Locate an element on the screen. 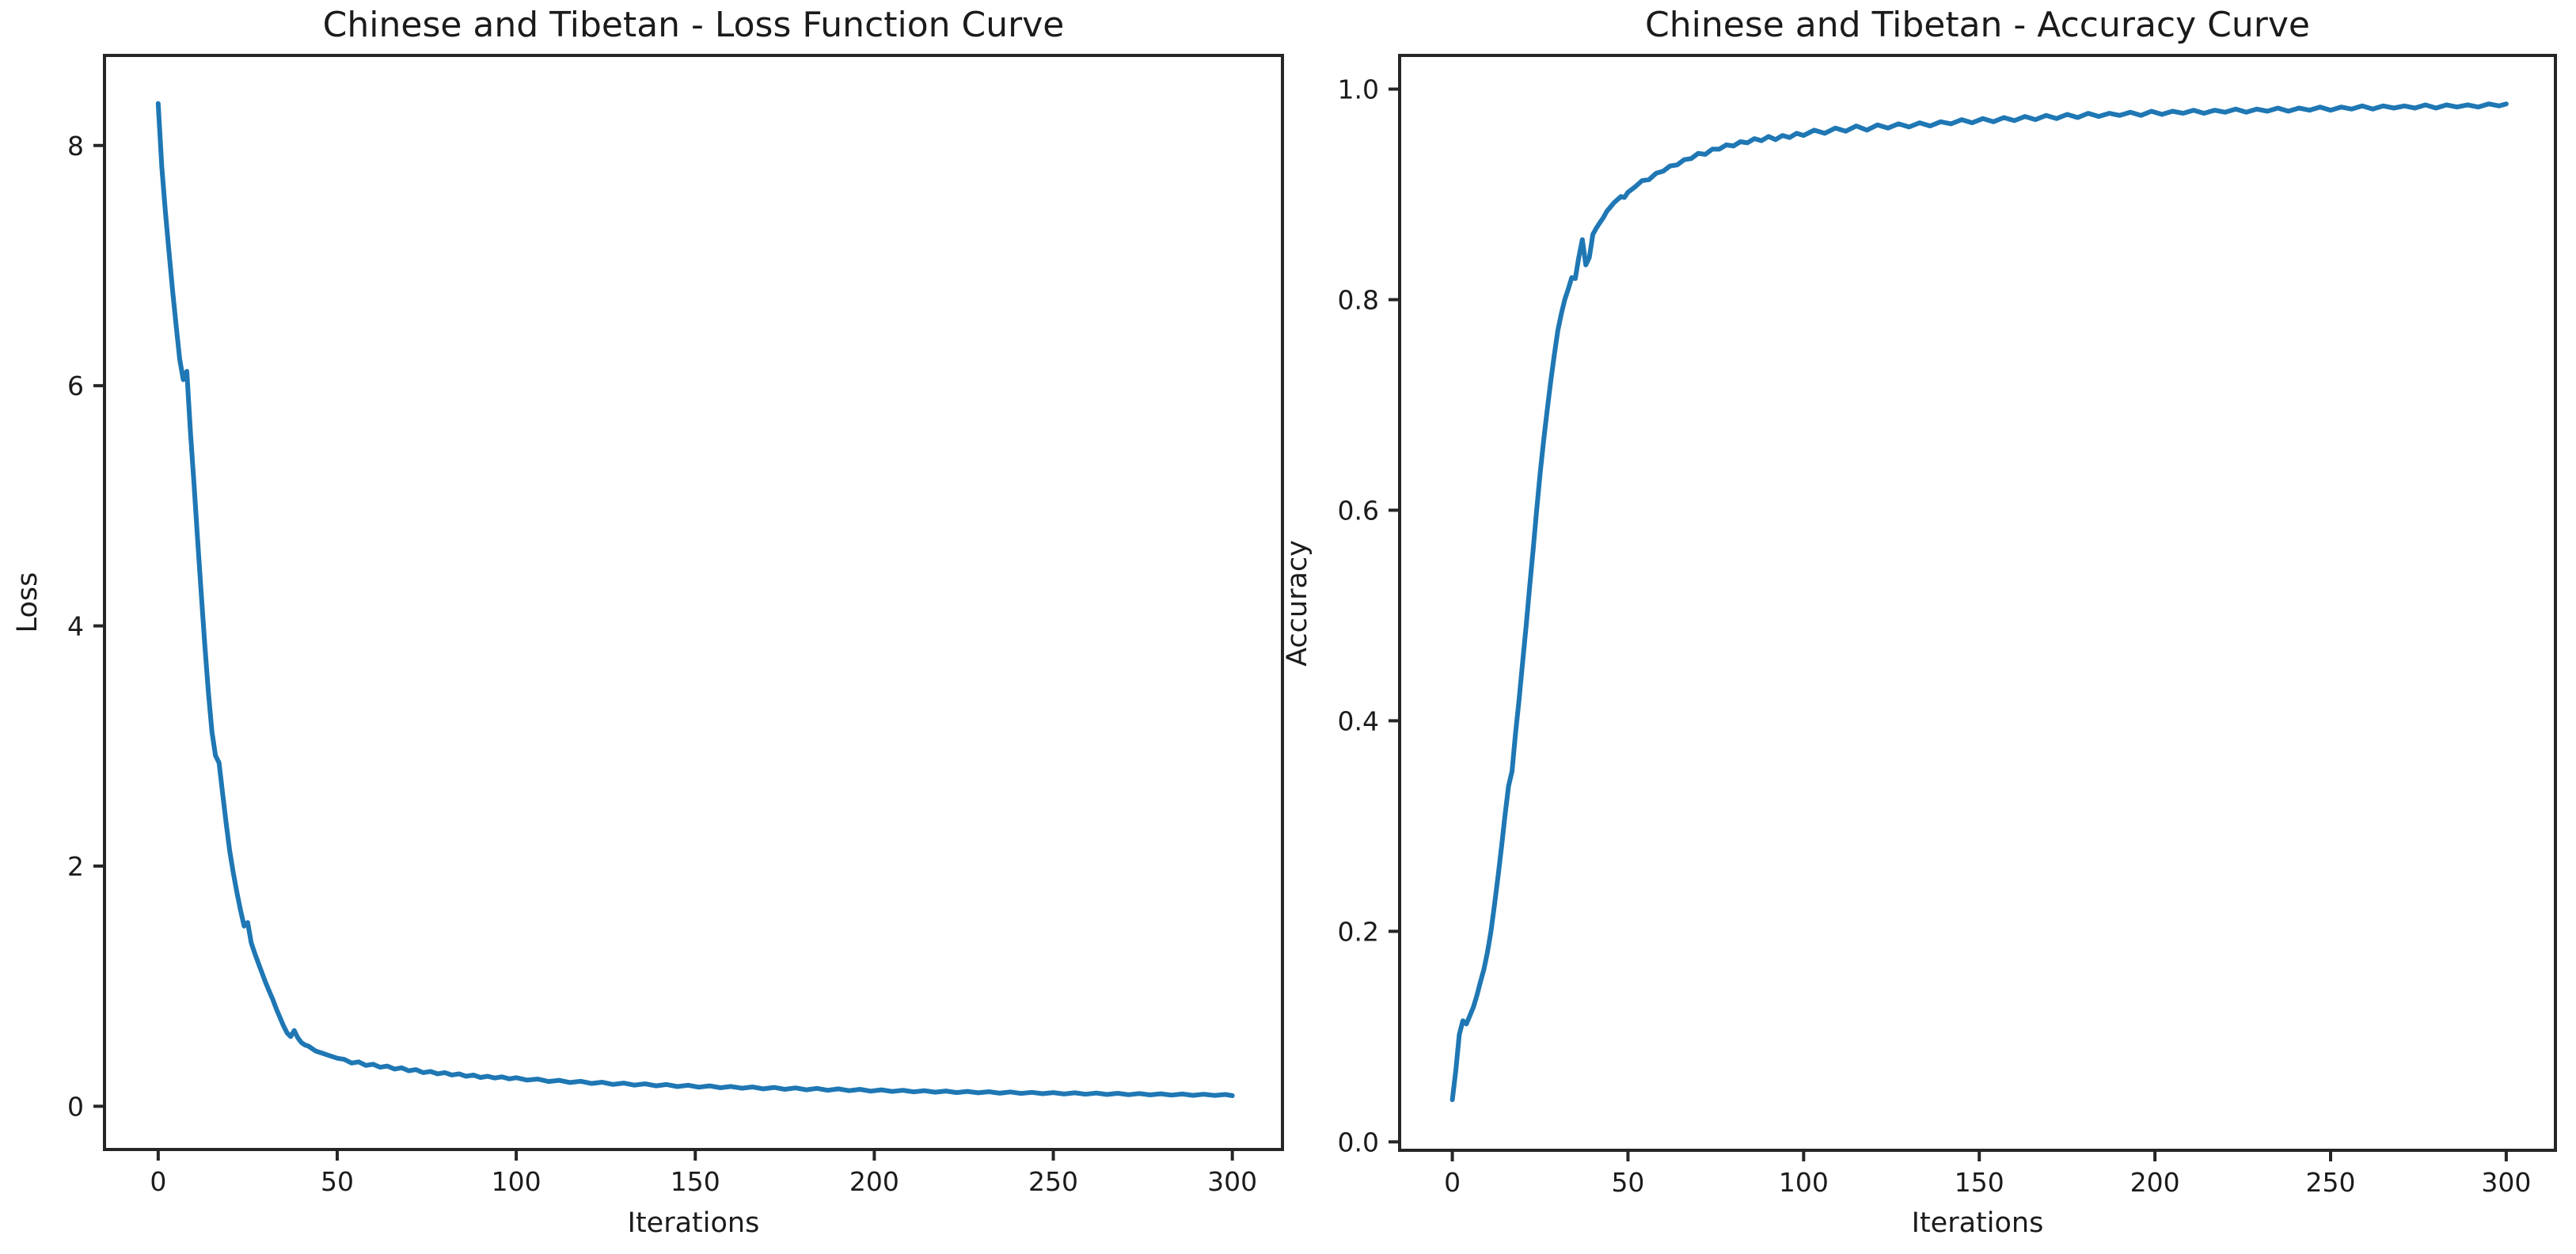 This screenshot has height=1254, width=2576. chart-title: Chinese and Tibetan - Accuracy Curve is located at coordinates (1978, 25).